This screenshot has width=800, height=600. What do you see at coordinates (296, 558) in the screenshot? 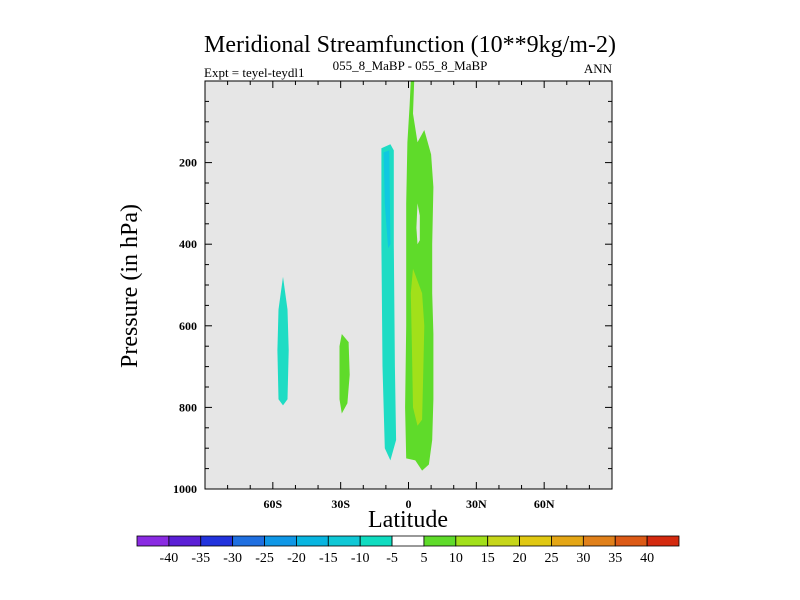
I see `colorbar-label: -20` at bounding box center [296, 558].